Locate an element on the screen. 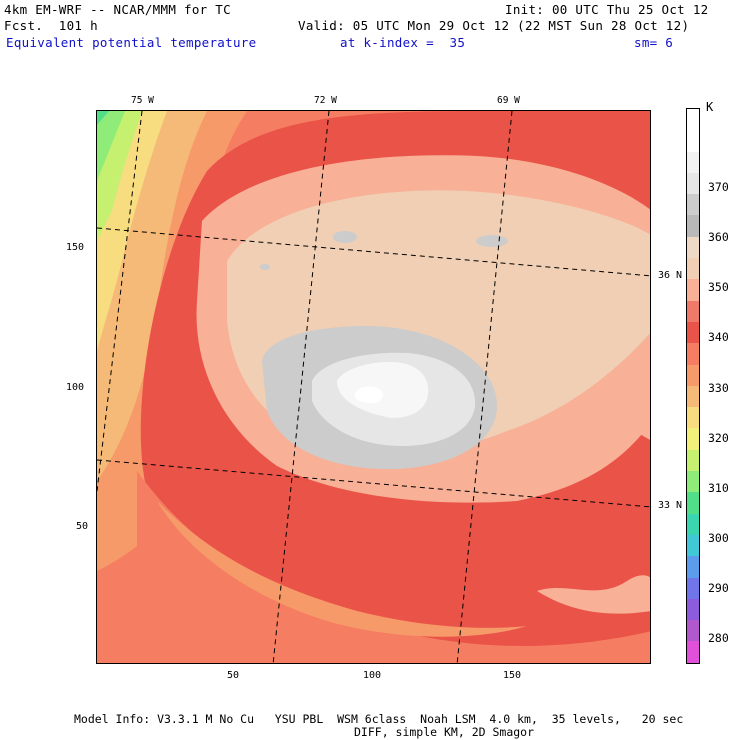 This screenshot has height=740, width=740. colorbar-tick-280: 280 is located at coordinates (718, 638).